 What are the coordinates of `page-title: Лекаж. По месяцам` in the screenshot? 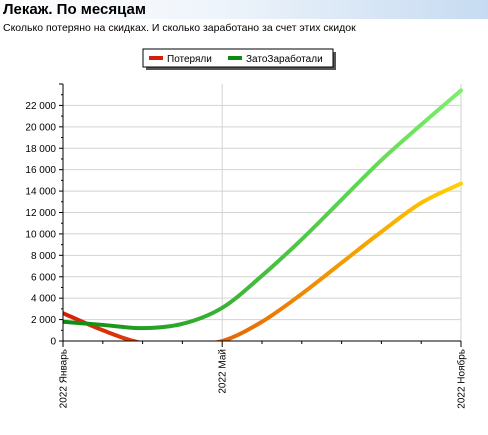 It's located at (74, 9).